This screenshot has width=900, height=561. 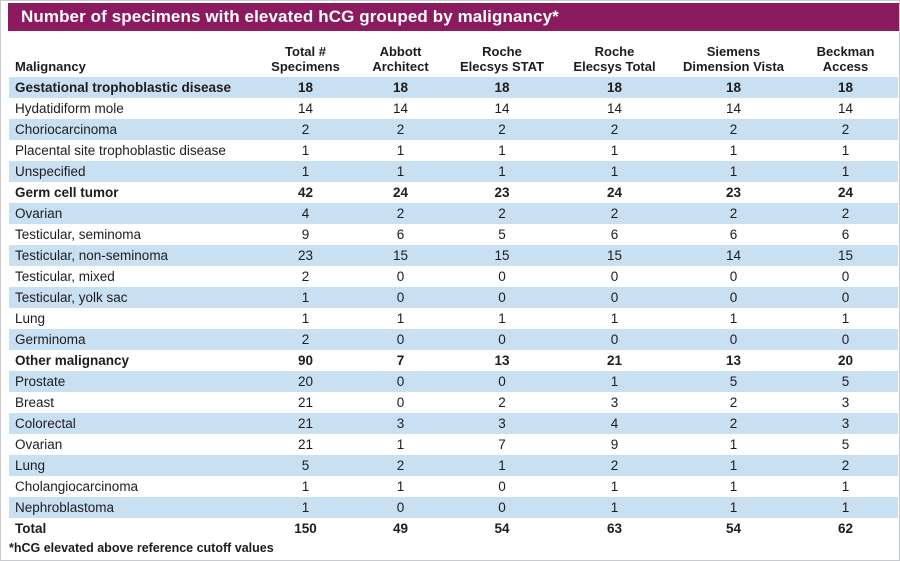 I want to click on row-label: Colorectal, so click(x=134, y=423).